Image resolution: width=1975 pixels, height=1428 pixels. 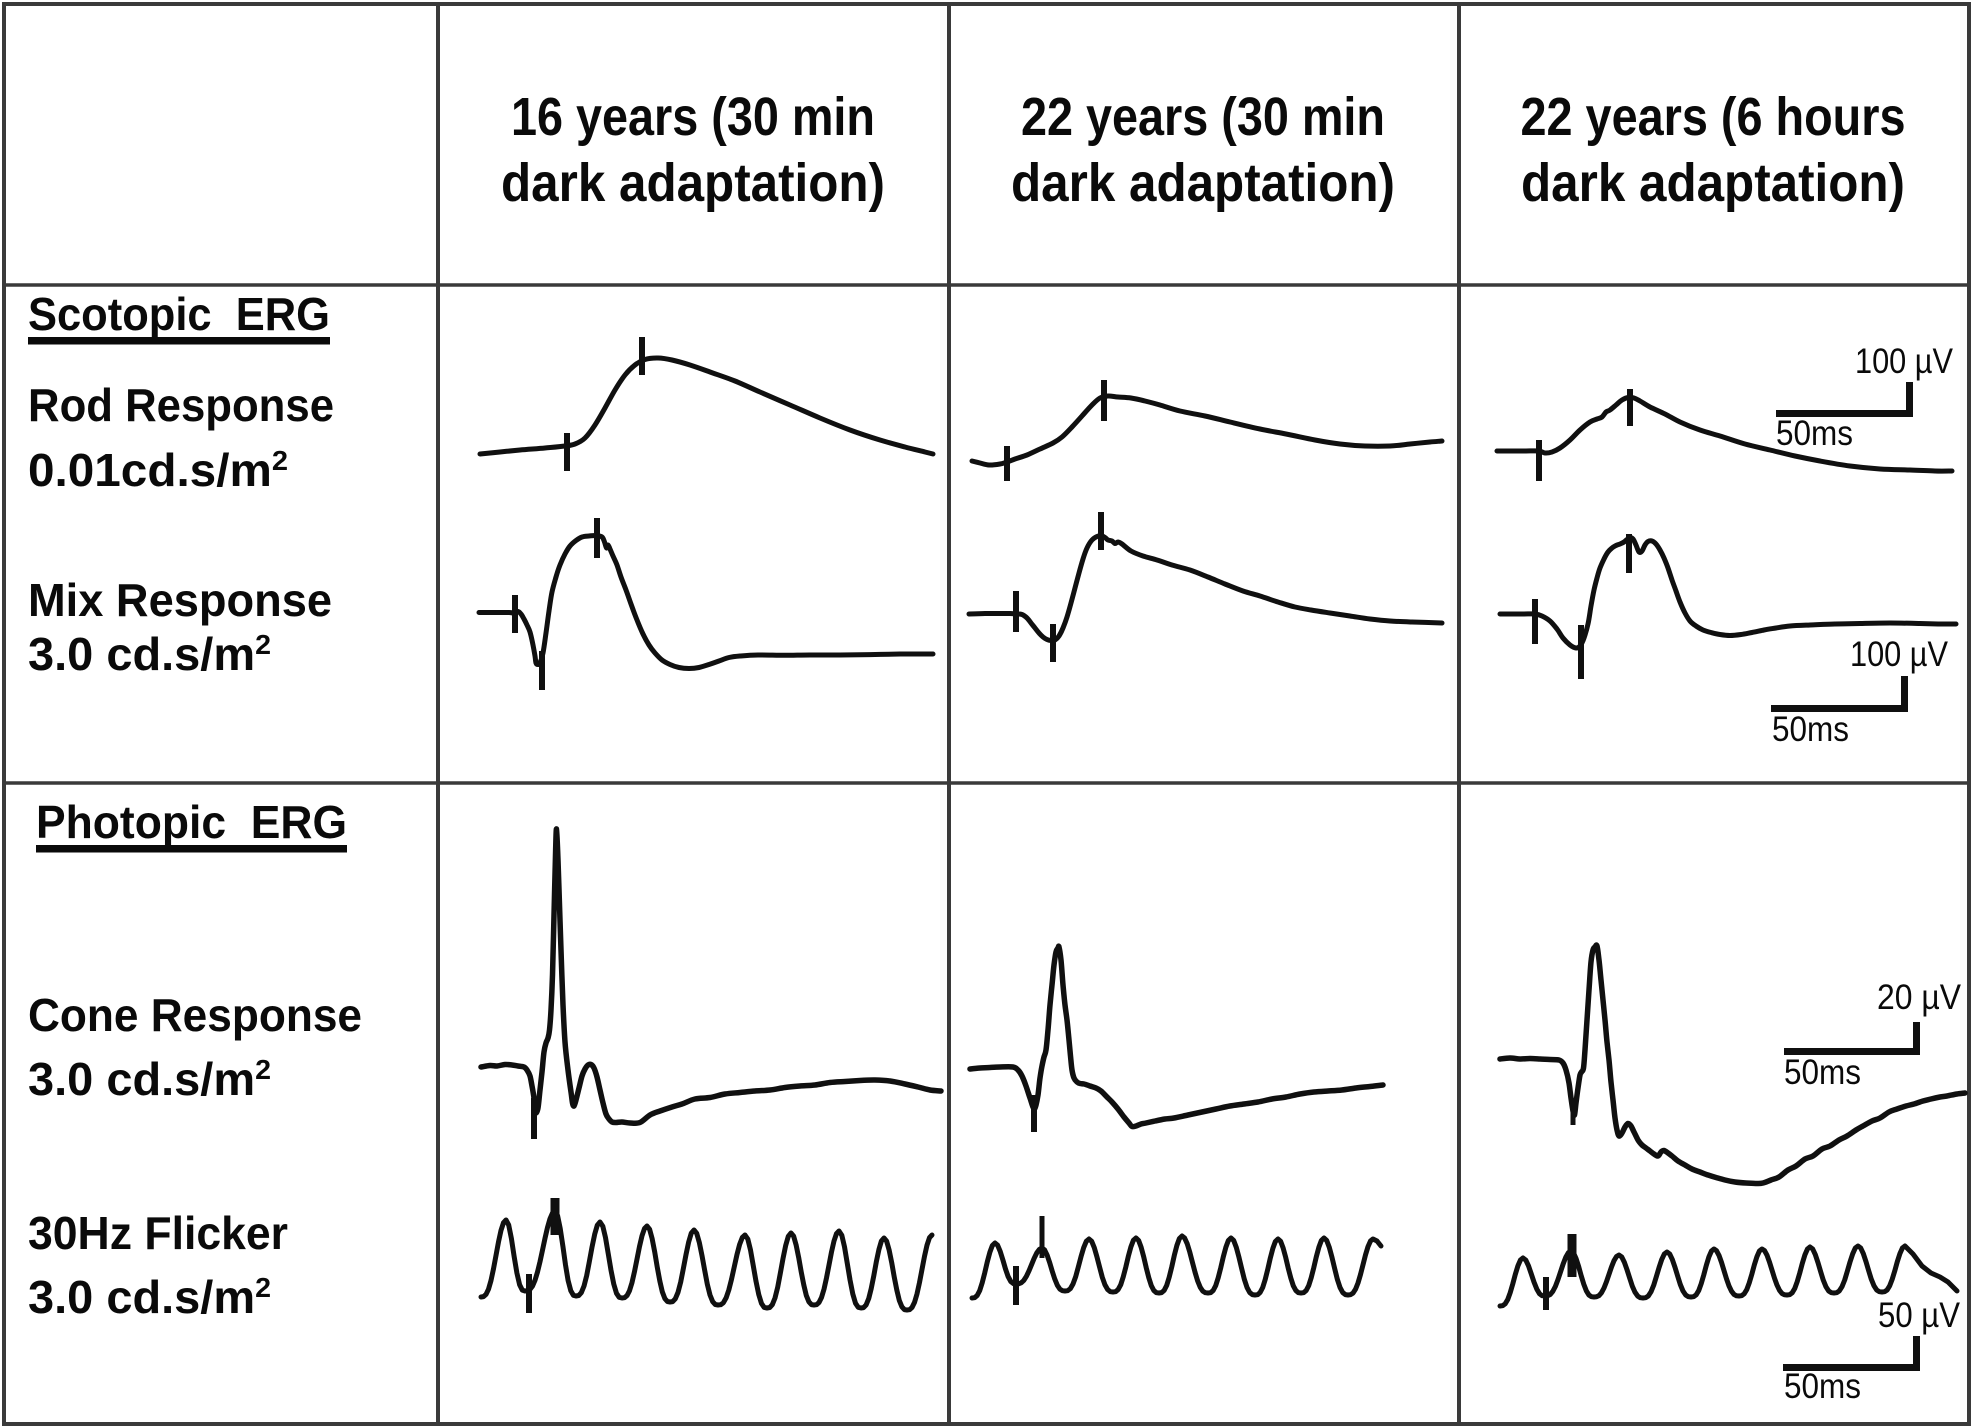 What do you see at coordinates (179, 314) in the screenshot?
I see `svg-text: Scotopic ERG` at bounding box center [179, 314].